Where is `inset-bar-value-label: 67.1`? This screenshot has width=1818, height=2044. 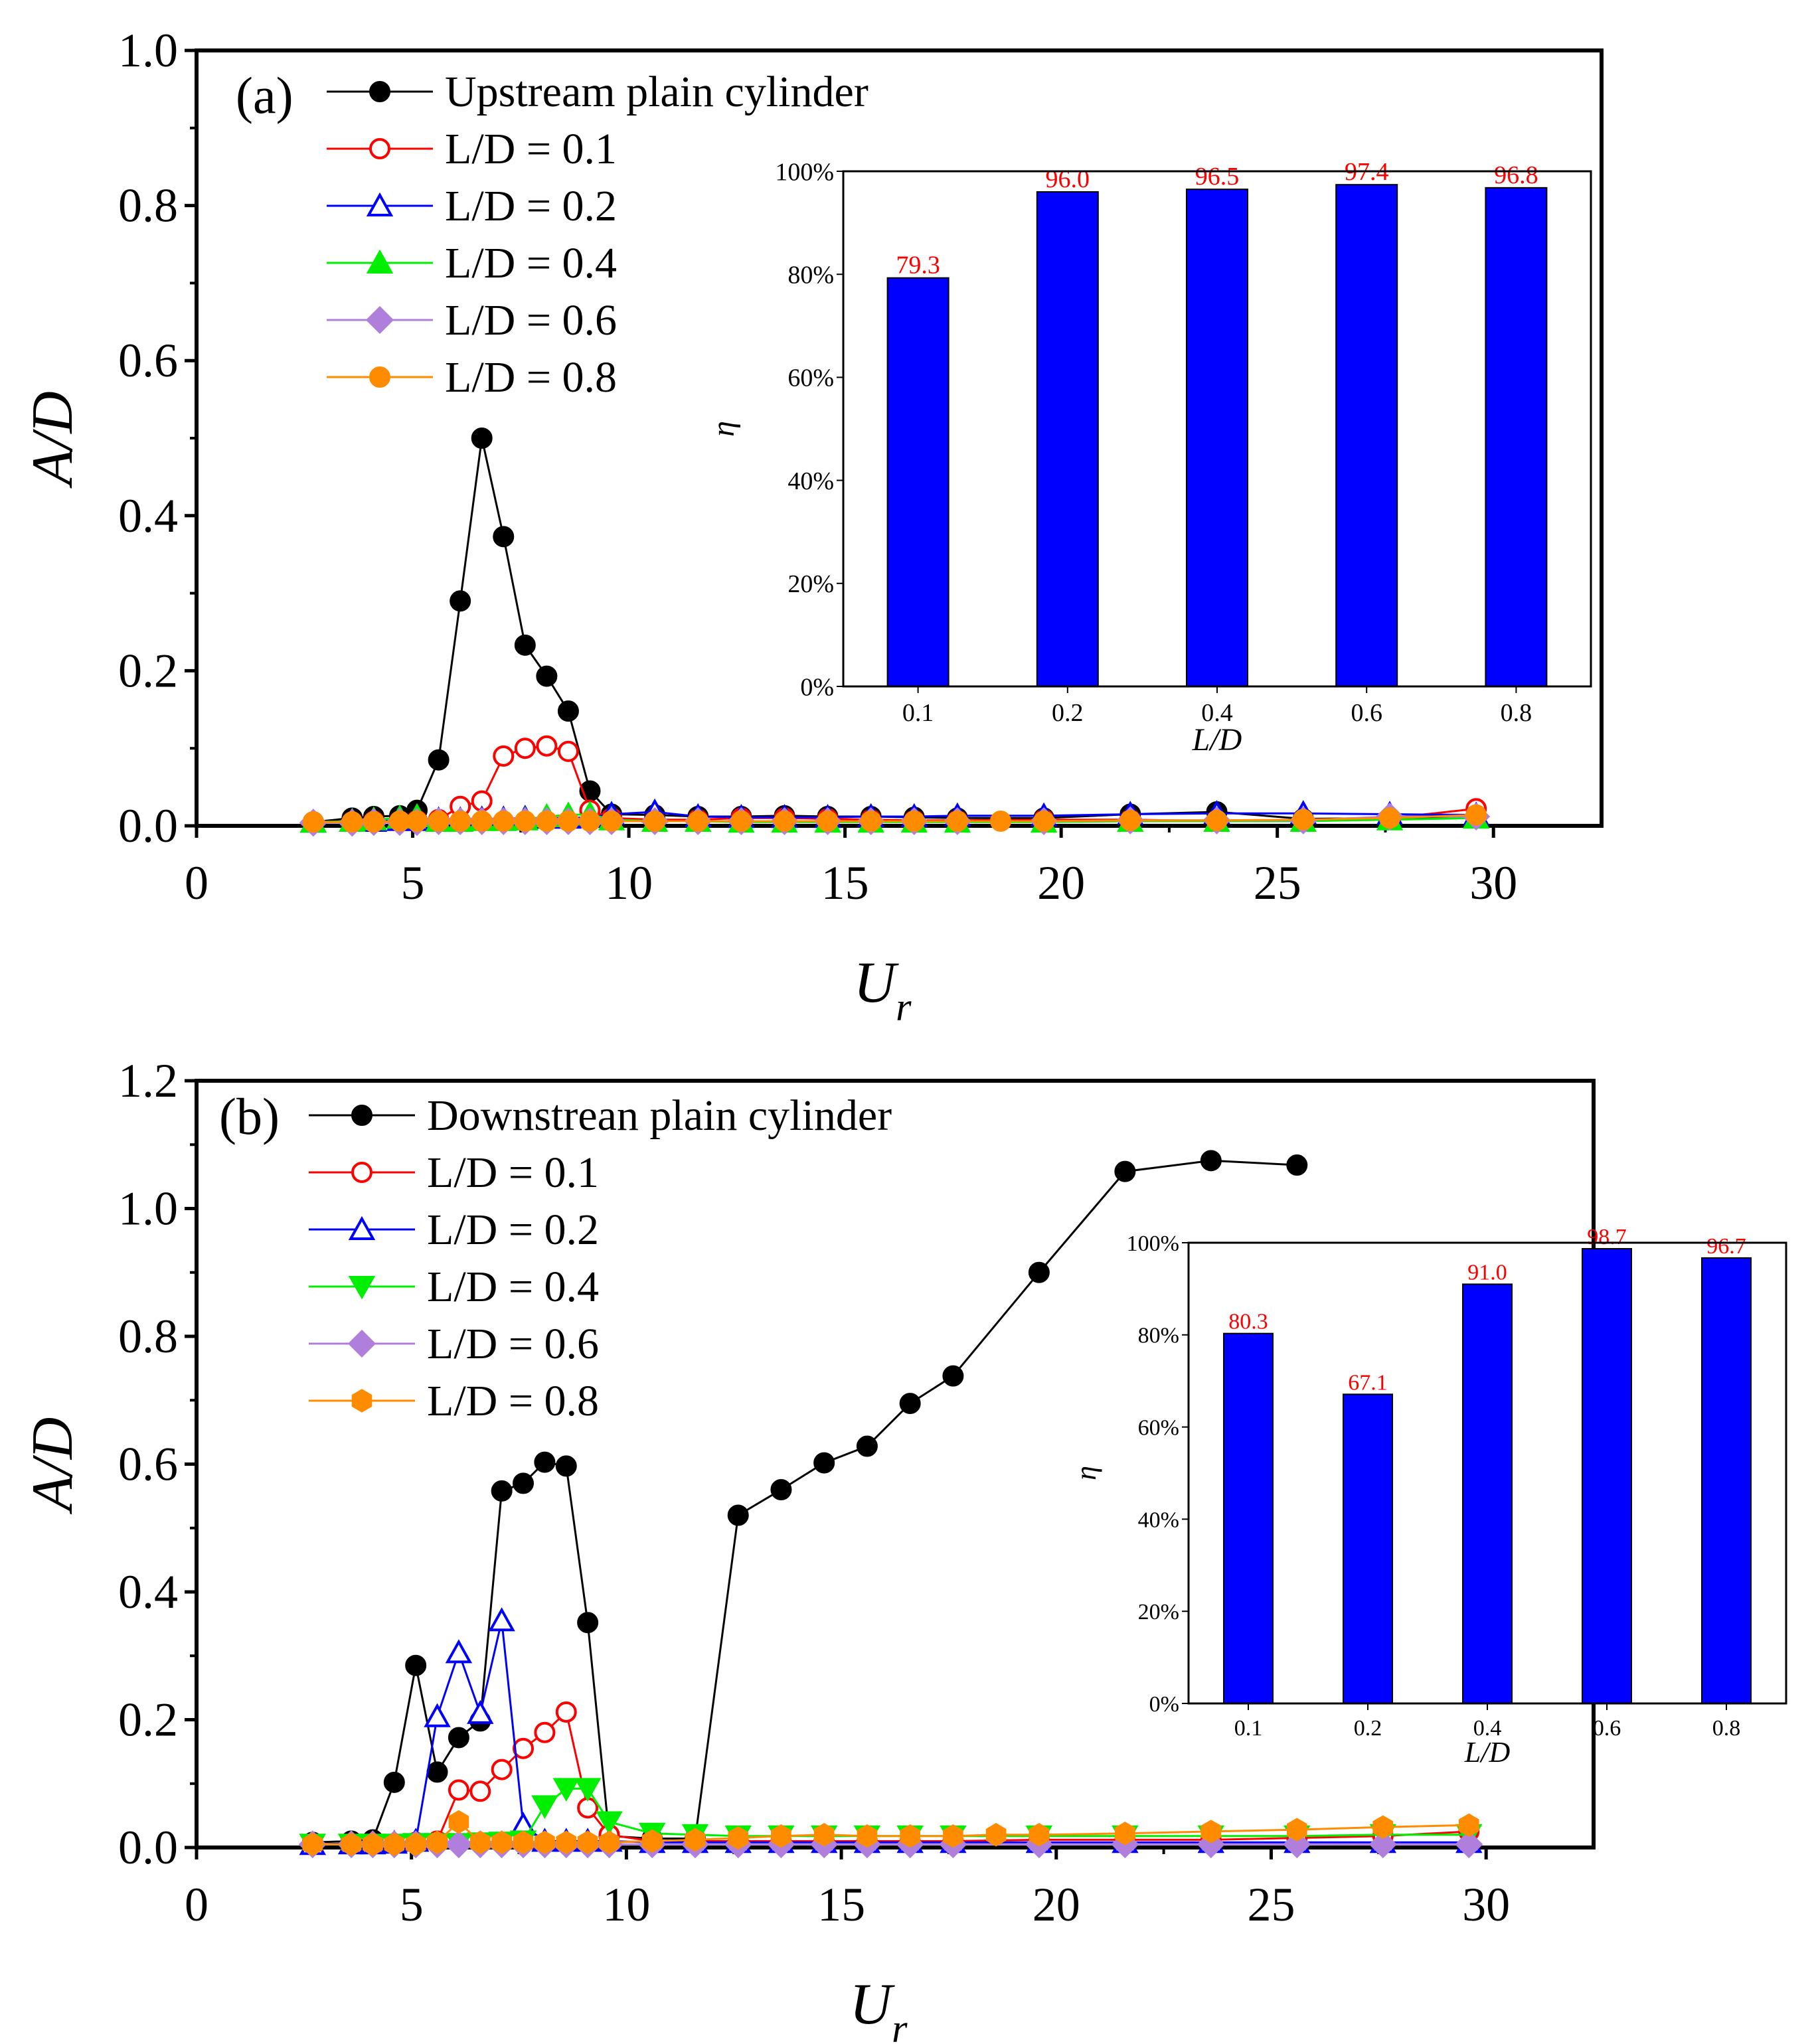 inset-bar-value-label: 67.1 is located at coordinates (1368, 1382).